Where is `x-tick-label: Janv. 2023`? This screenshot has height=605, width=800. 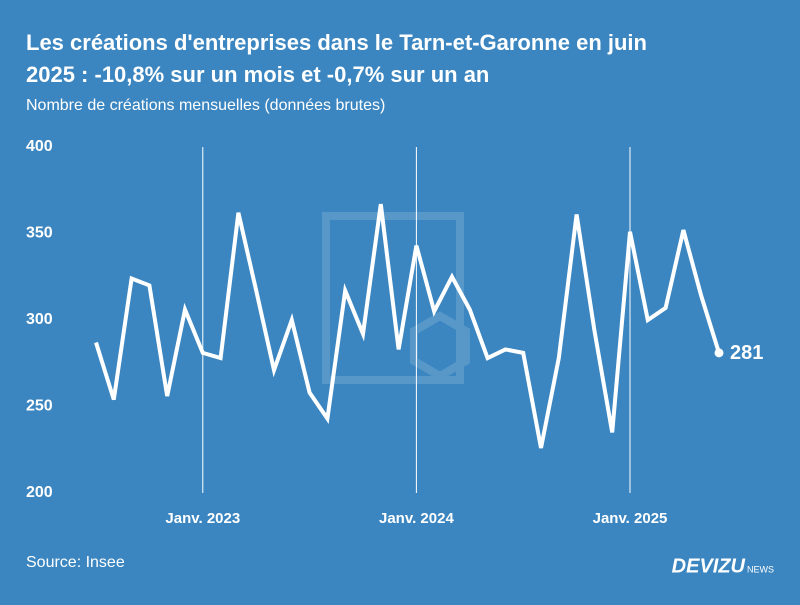 x-tick-label: Janv. 2023 is located at coordinates (202, 518).